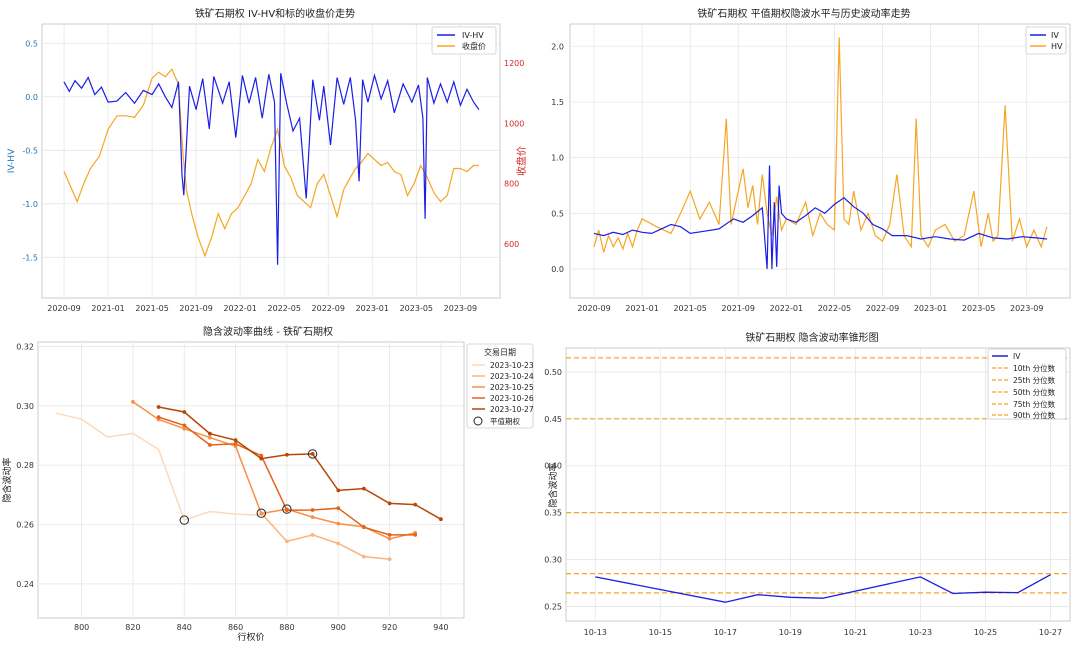 The width and height of the screenshot is (1080, 646). What do you see at coordinates (512, 387) in the screenshot?
I see `legend-label-1025: 2023-10-25` at bounding box center [512, 387].